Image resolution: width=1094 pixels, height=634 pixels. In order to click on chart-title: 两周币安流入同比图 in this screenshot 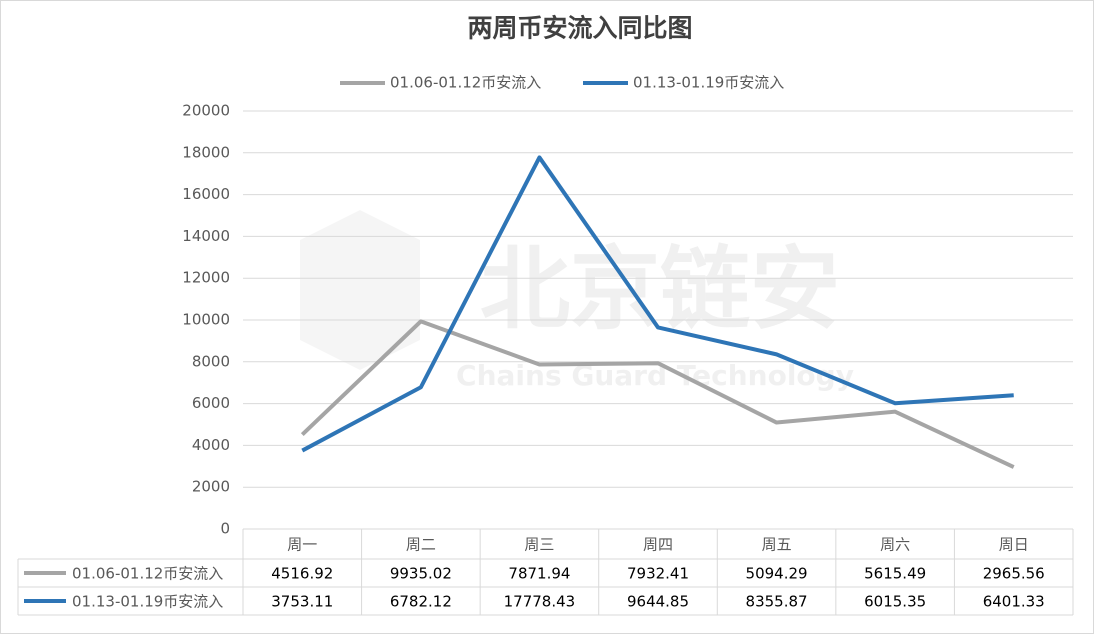, I will do `click(579, 28)`.